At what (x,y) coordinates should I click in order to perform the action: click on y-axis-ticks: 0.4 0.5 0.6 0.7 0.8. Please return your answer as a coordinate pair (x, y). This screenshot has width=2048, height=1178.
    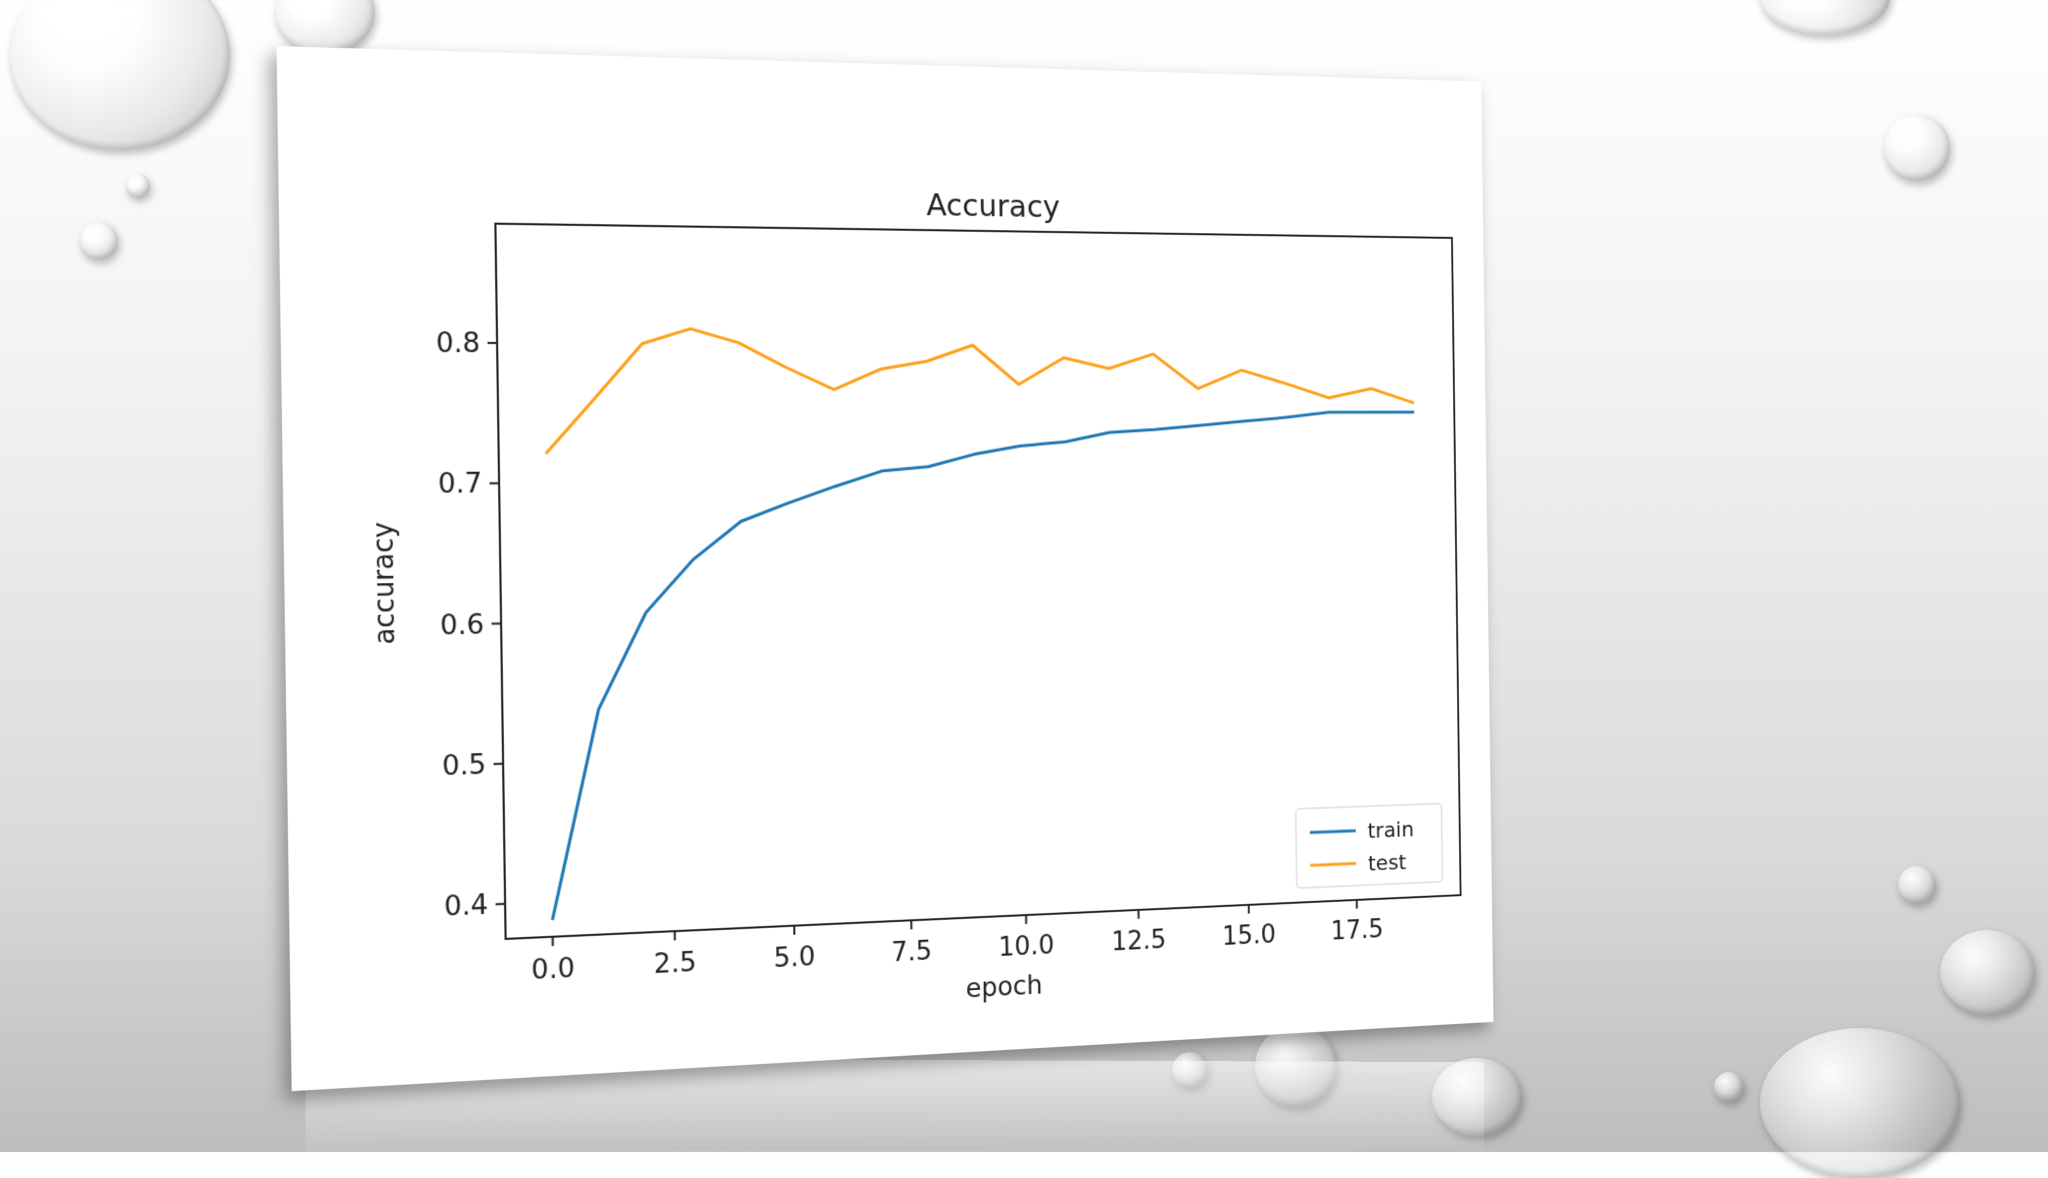
    Looking at the image, I should click on (471, 625).